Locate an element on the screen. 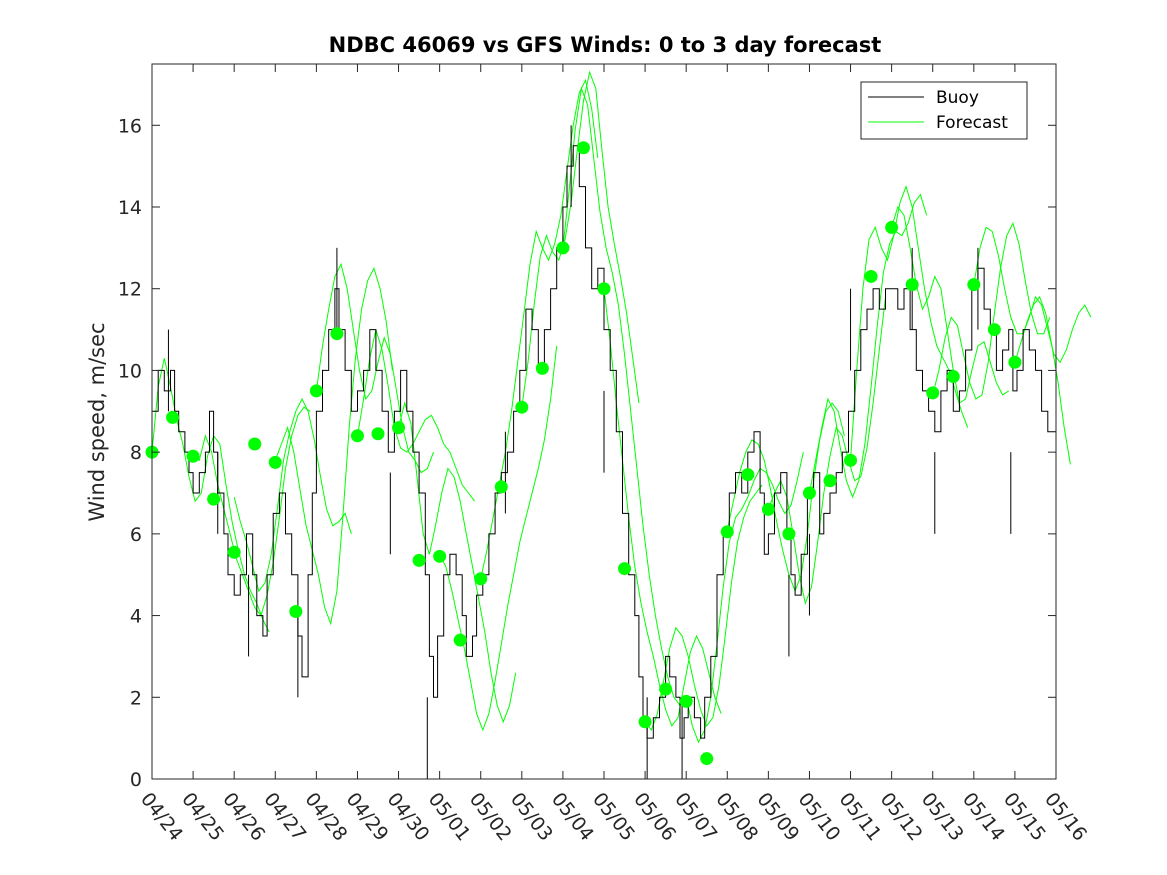  y-tick-label: 0 is located at coordinates (136, 780).